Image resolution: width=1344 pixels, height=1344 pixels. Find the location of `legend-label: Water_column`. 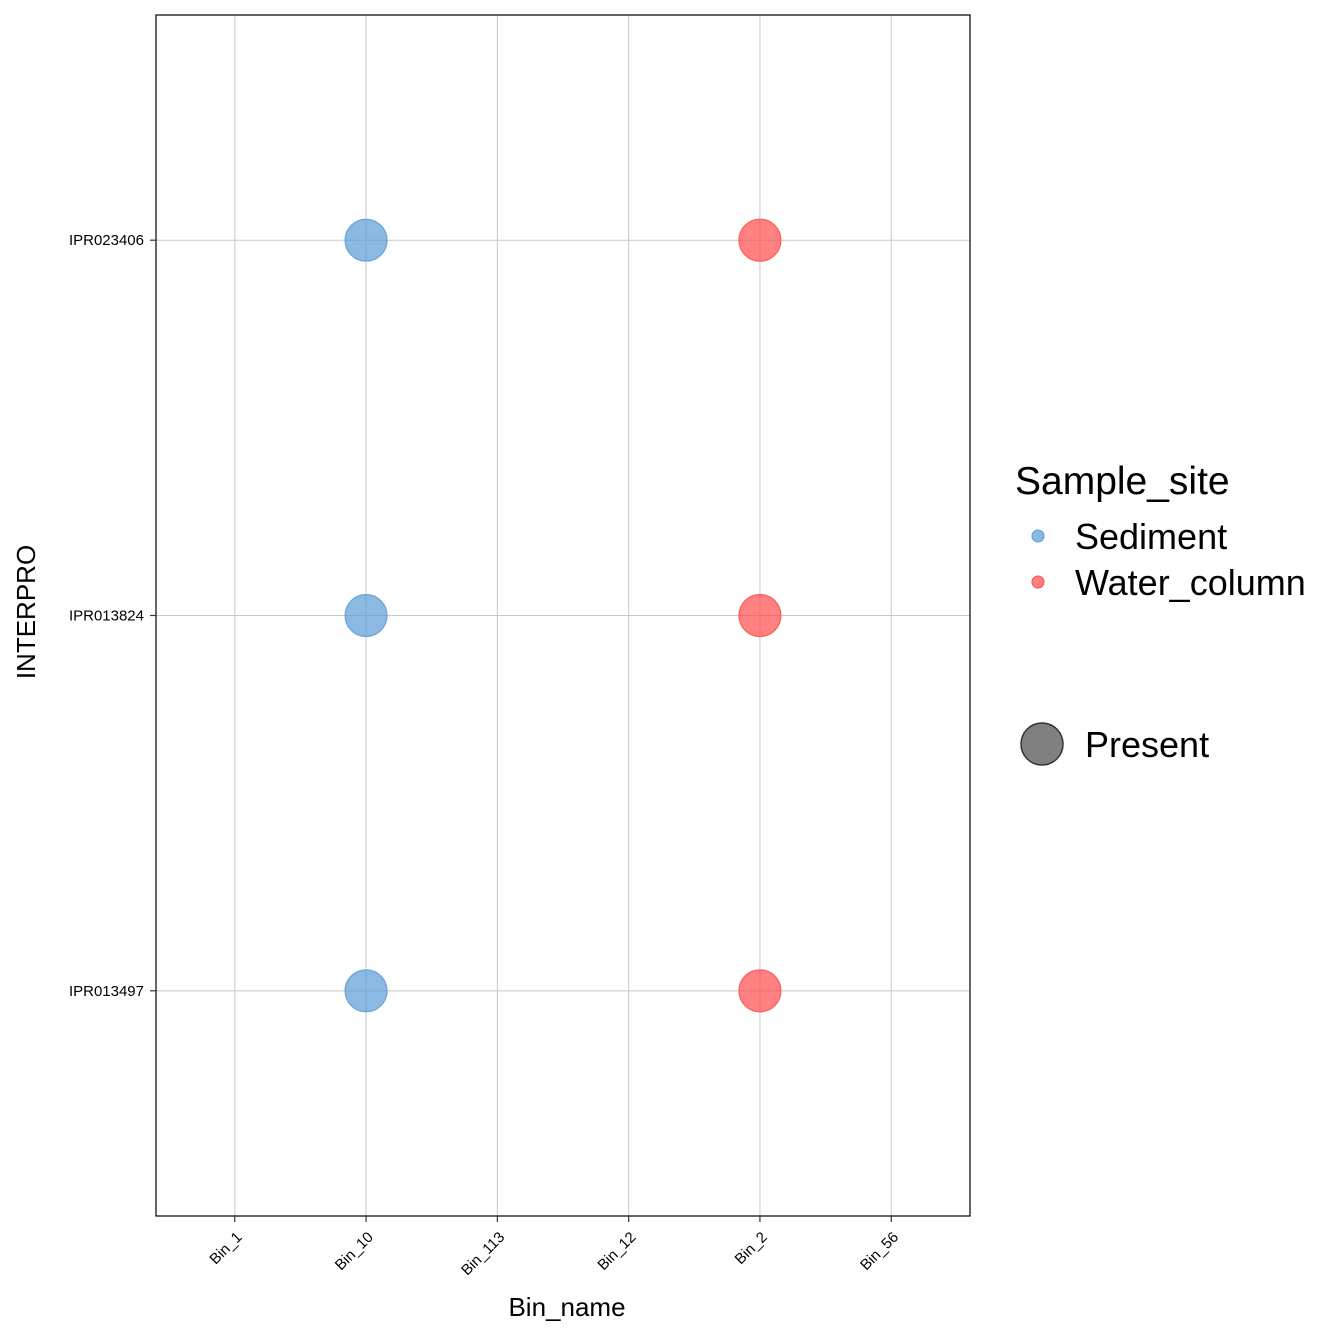

legend-label: Water_column is located at coordinates (1190, 582).